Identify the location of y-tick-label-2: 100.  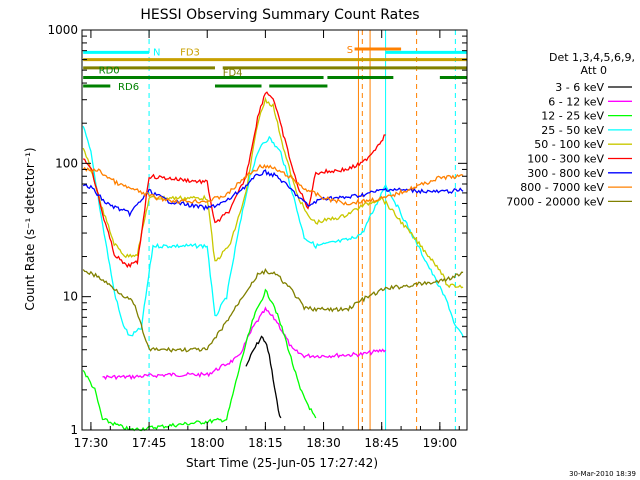
(66, 163).